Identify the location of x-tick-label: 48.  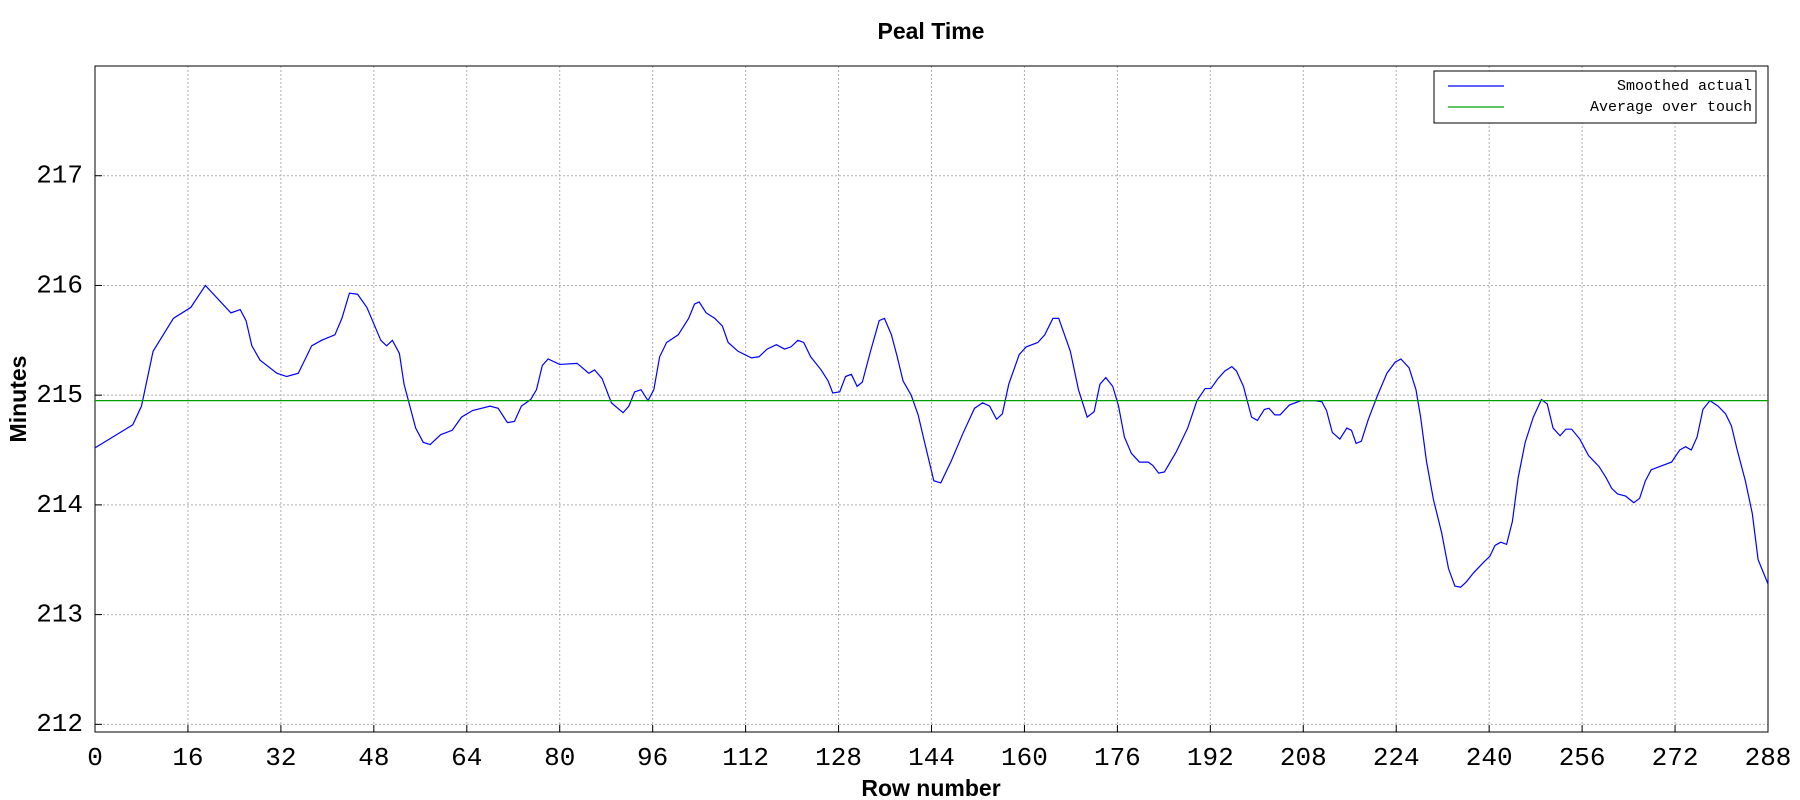
(373, 758).